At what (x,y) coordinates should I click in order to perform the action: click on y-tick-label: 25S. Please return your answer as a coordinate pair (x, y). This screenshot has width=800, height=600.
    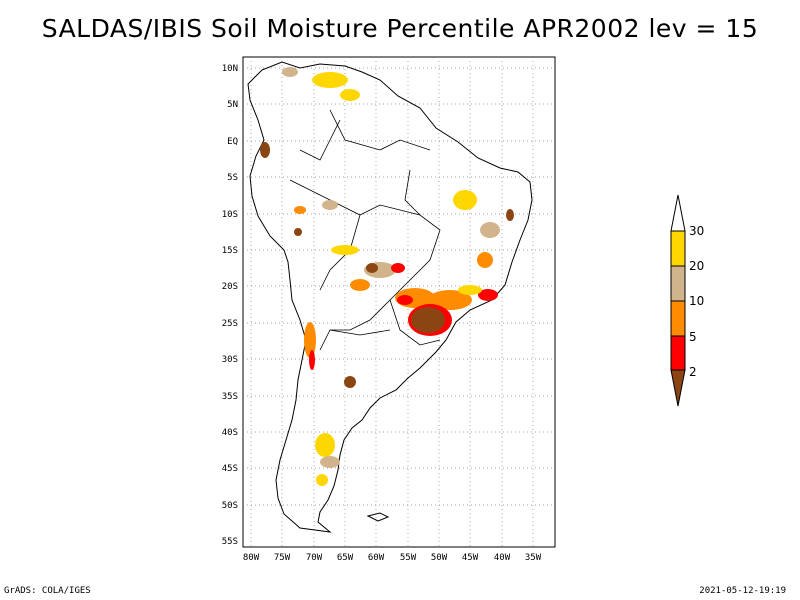
    Looking at the image, I should click on (230, 324).